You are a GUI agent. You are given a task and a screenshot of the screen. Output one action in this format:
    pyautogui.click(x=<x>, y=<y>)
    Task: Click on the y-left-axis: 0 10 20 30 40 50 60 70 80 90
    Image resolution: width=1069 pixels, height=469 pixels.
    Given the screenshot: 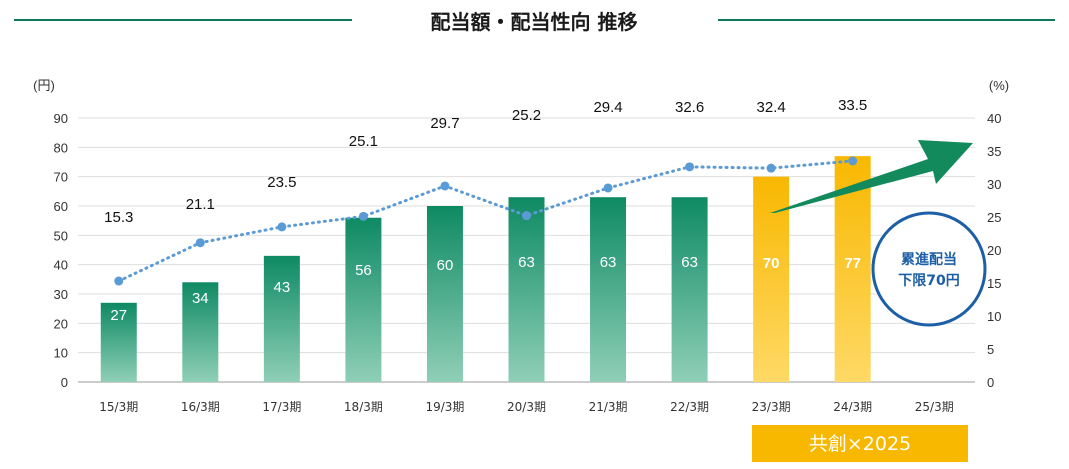 What is the action you would take?
    pyautogui.click(x=61, y=250)
    